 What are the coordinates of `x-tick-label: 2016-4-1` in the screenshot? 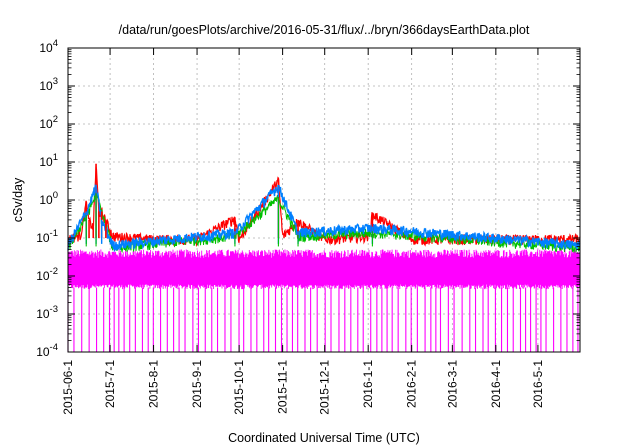 It's located at (496, 384).